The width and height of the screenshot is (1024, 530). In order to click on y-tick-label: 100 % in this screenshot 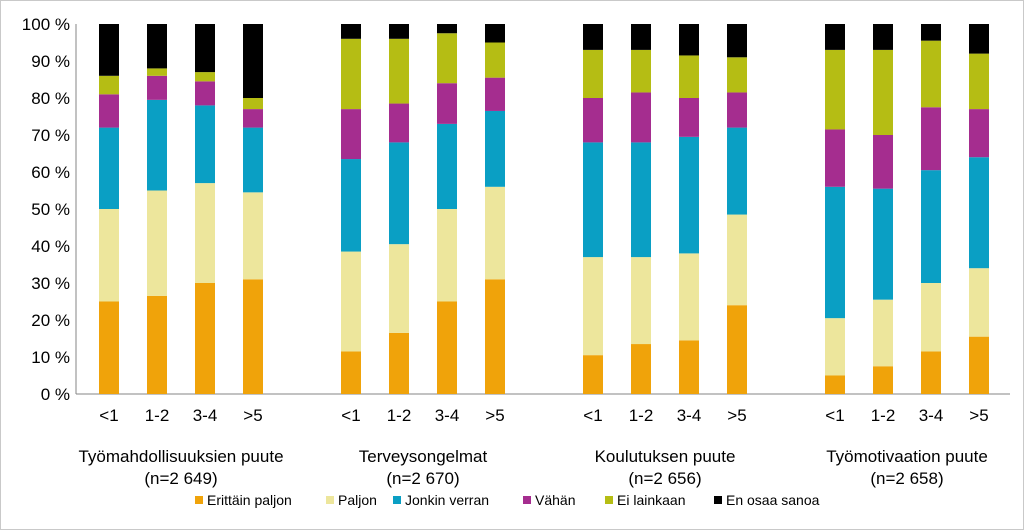, I will do `click(46, 24)`.